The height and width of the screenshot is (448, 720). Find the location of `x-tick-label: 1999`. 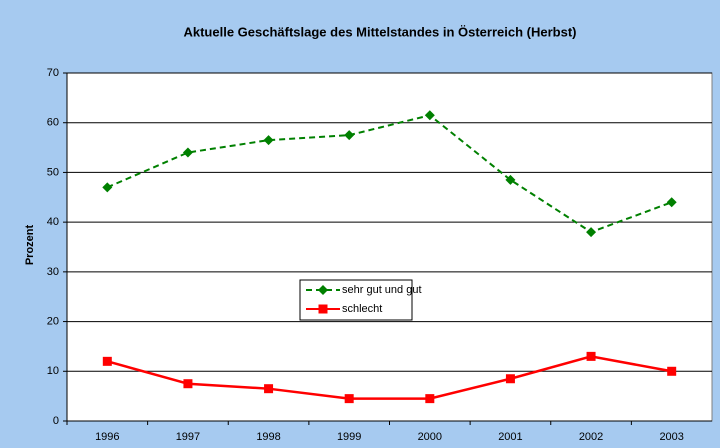

x-tick-label: 1999 is located at coordinates (349, 437).